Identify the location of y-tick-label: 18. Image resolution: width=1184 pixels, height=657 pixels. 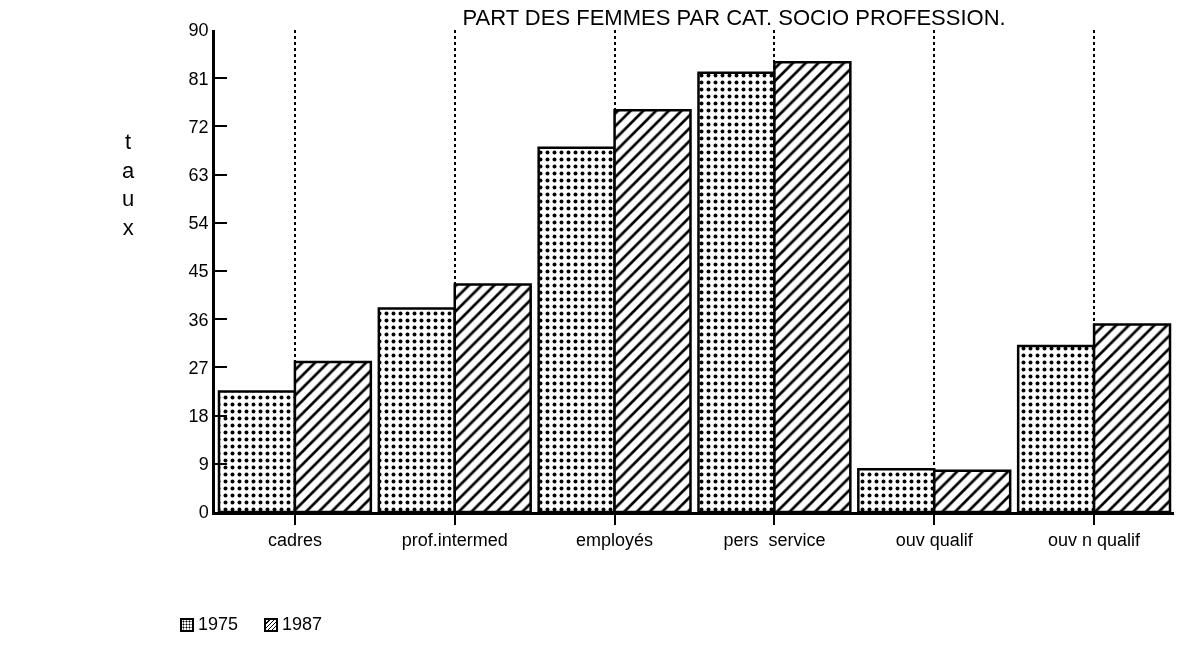
(198, 415).